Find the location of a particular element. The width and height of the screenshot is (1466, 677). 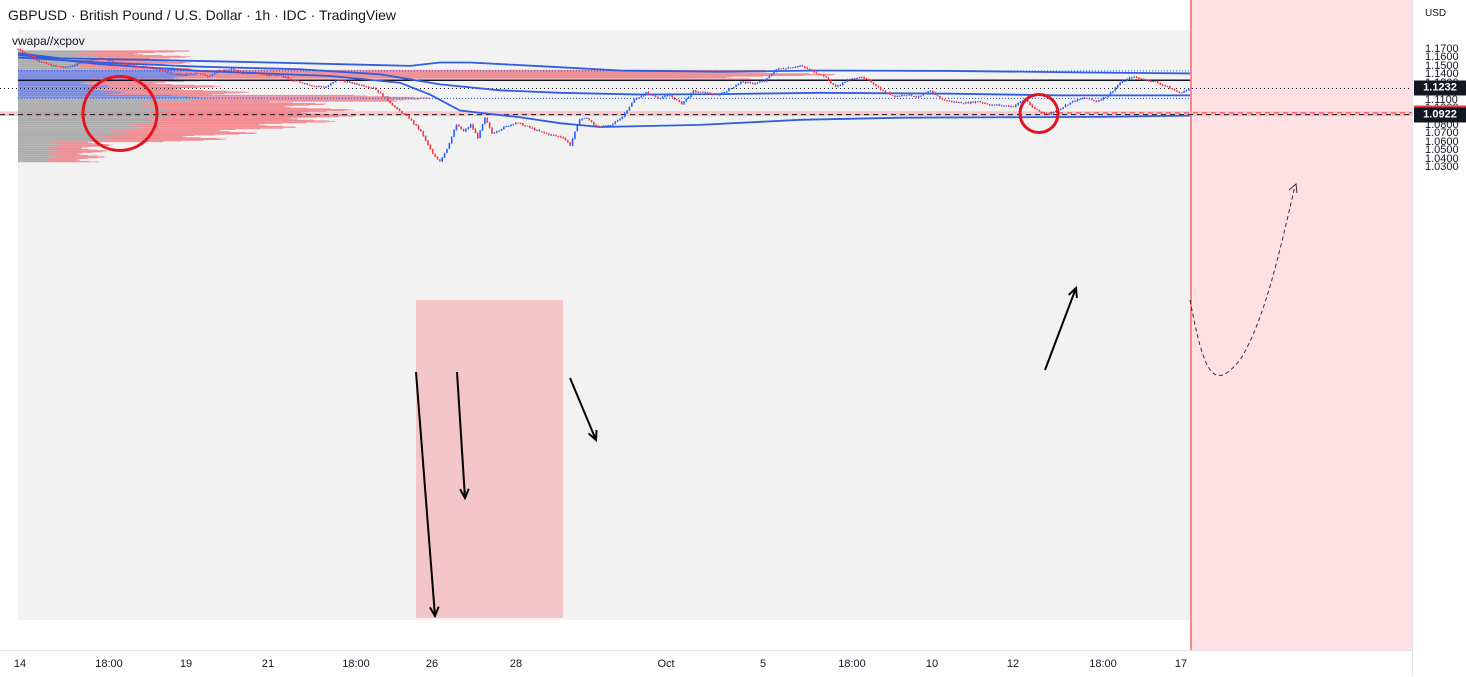

price-tick: 1.0500 is located at coordinates (1442, 150).